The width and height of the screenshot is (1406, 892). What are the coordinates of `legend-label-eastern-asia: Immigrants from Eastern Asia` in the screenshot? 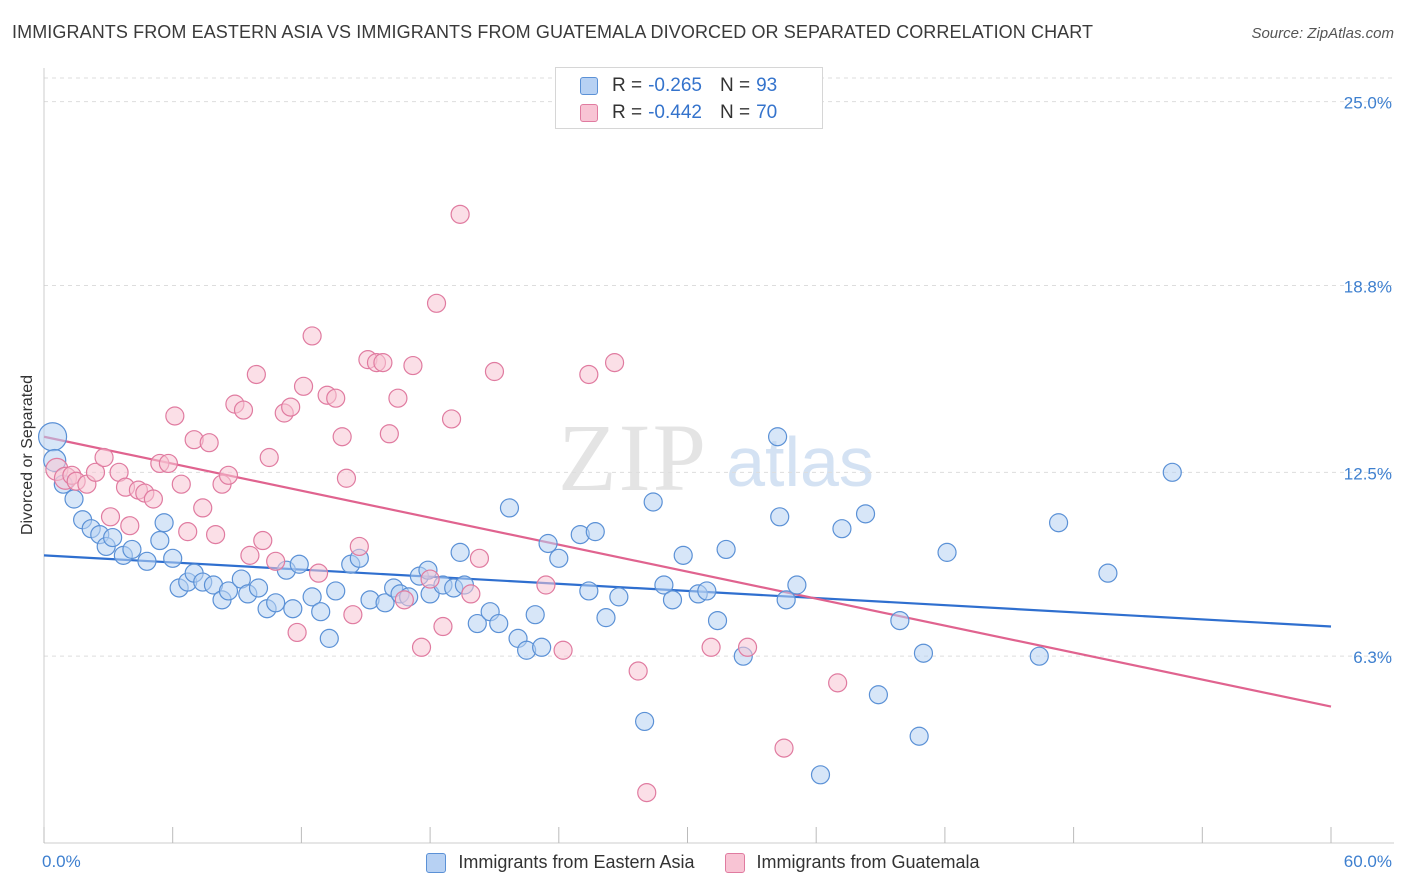 It's located at (576, 862).